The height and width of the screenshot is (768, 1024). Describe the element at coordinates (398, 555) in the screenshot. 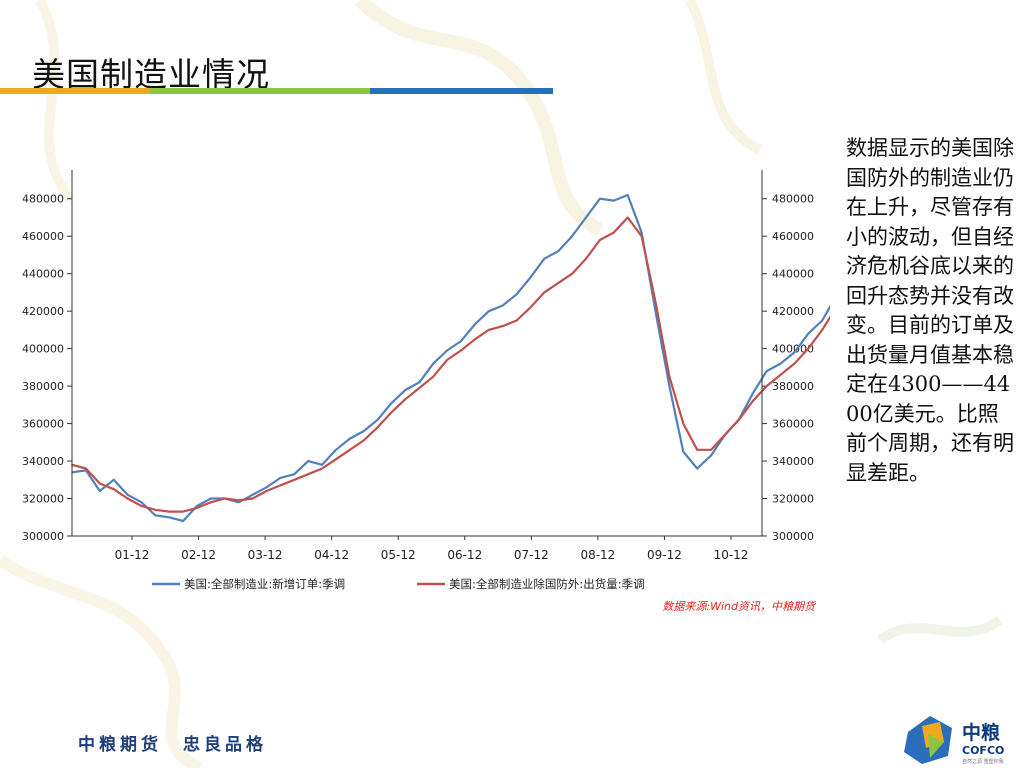

I see `x-tick-label: 05-12` at that location.